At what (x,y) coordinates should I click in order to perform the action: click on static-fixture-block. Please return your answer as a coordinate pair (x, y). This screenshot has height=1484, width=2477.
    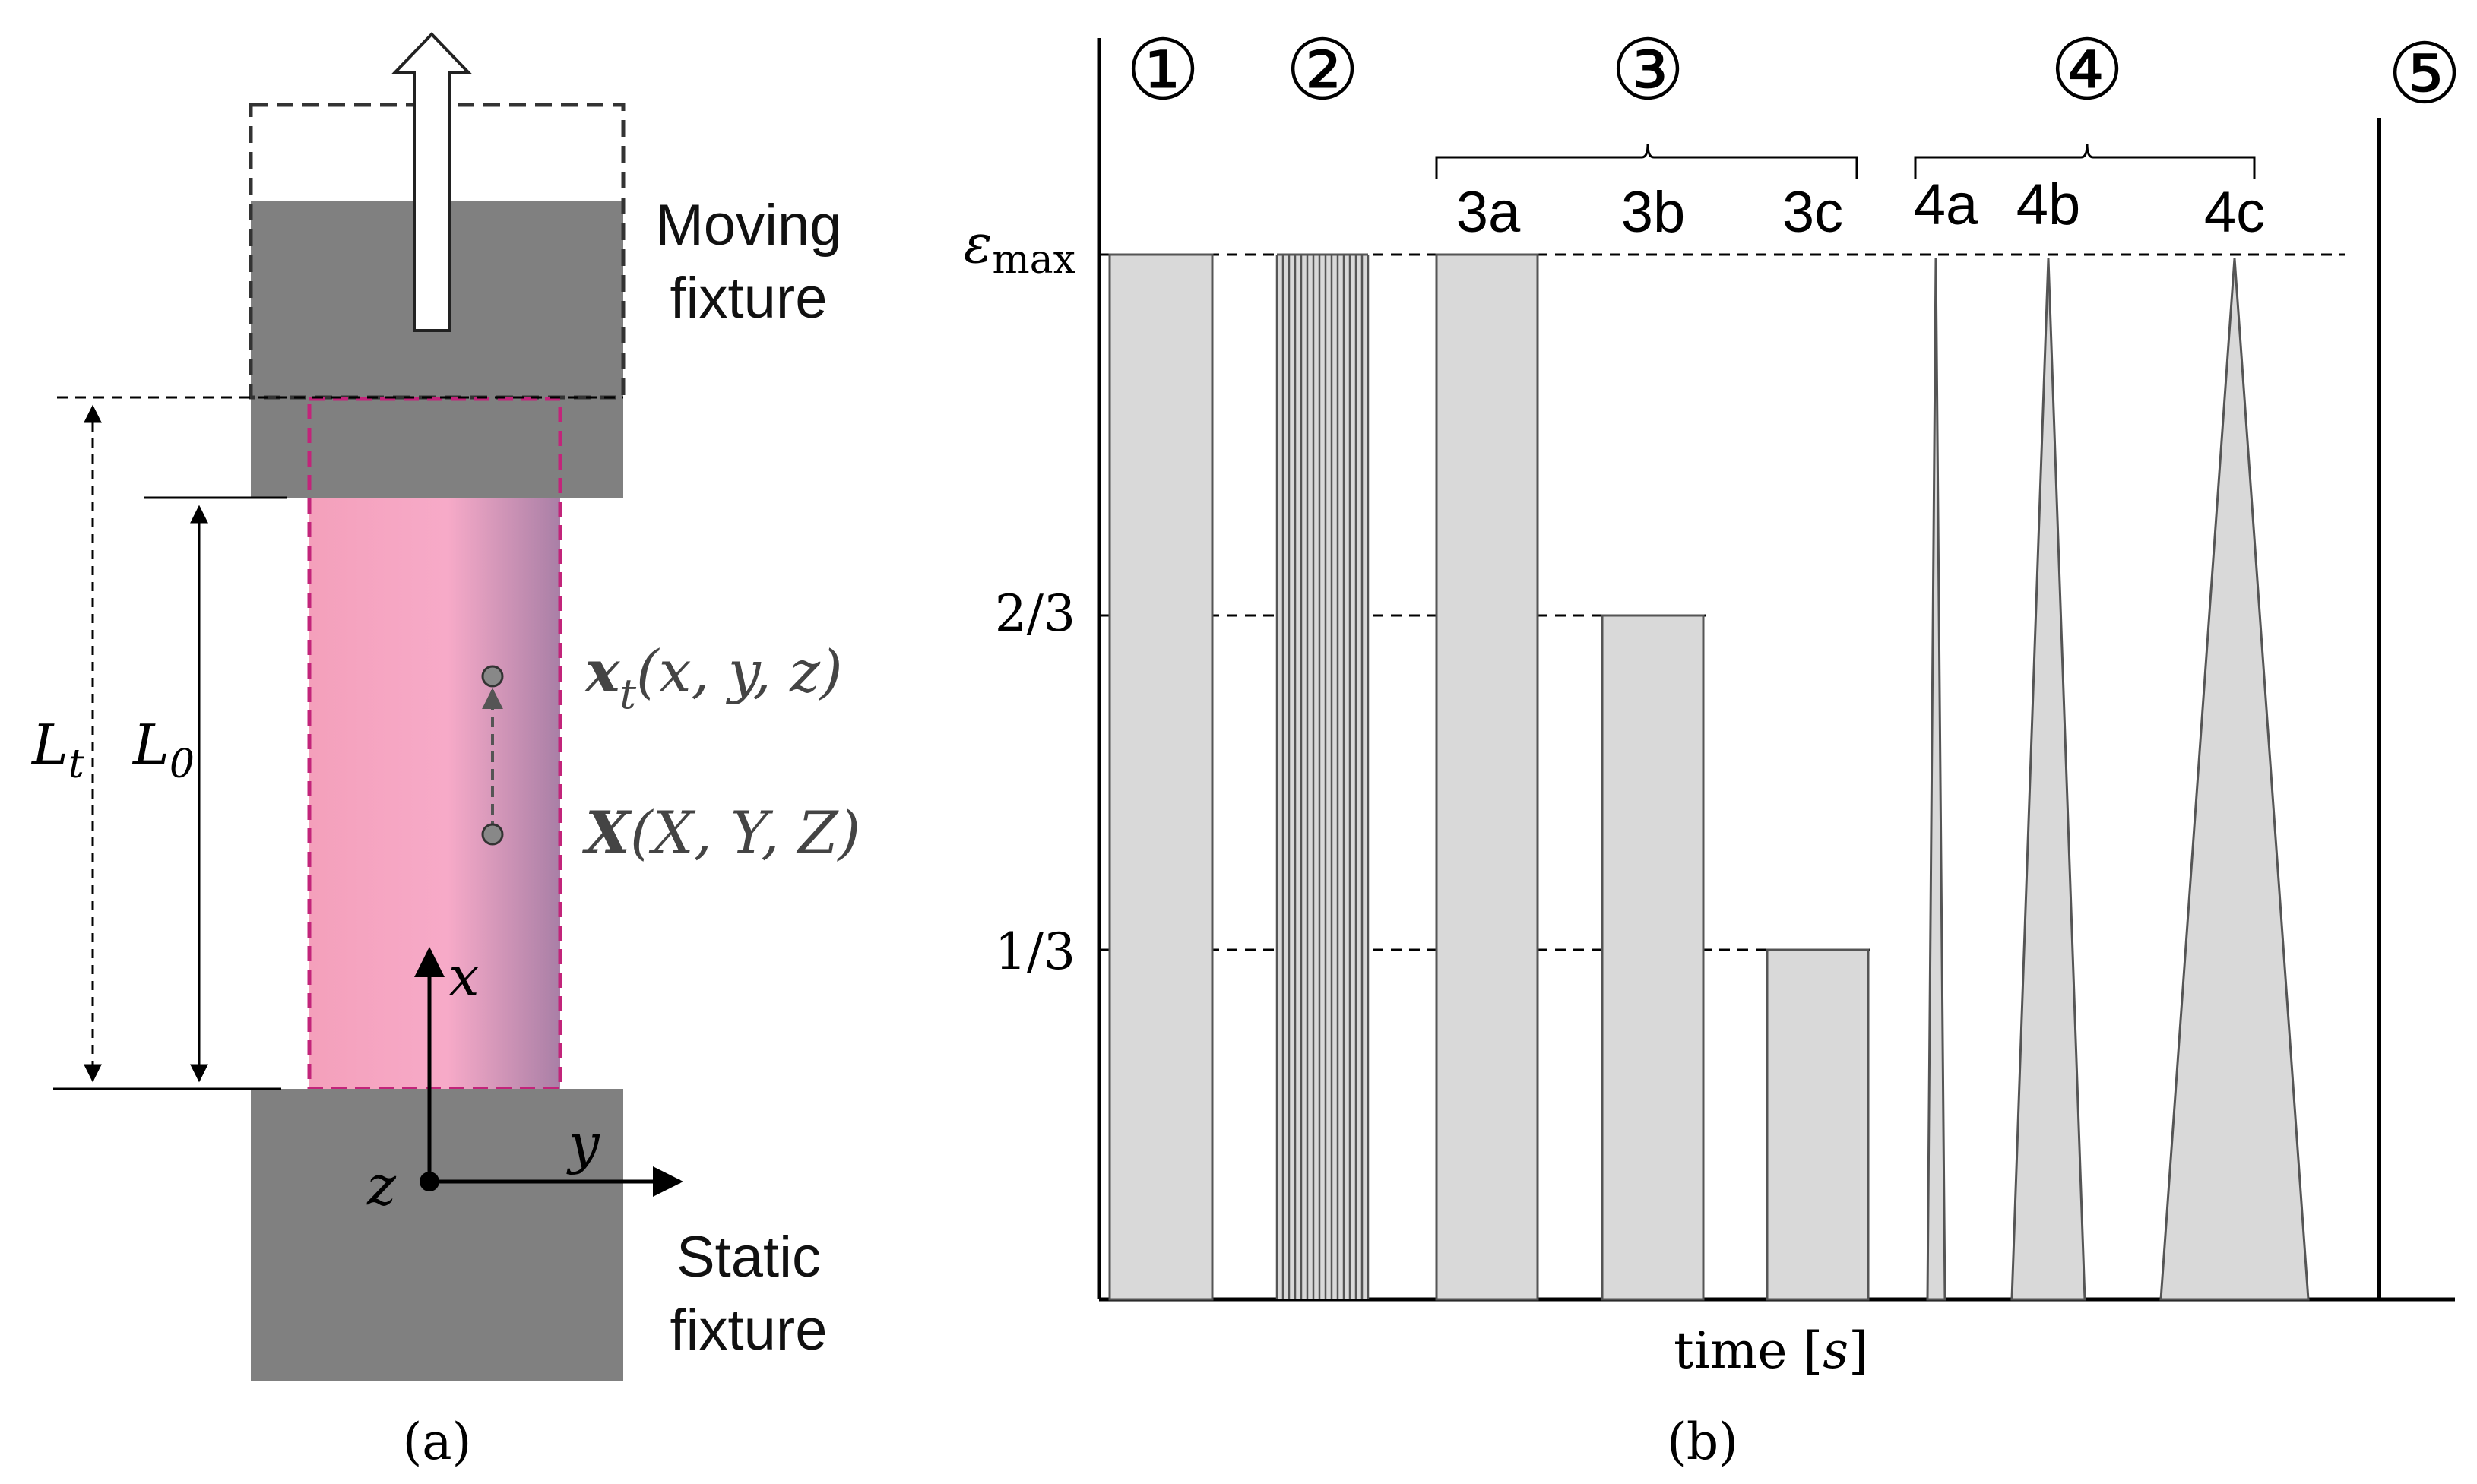
    Looking at the image, I should click on (437, 1235).